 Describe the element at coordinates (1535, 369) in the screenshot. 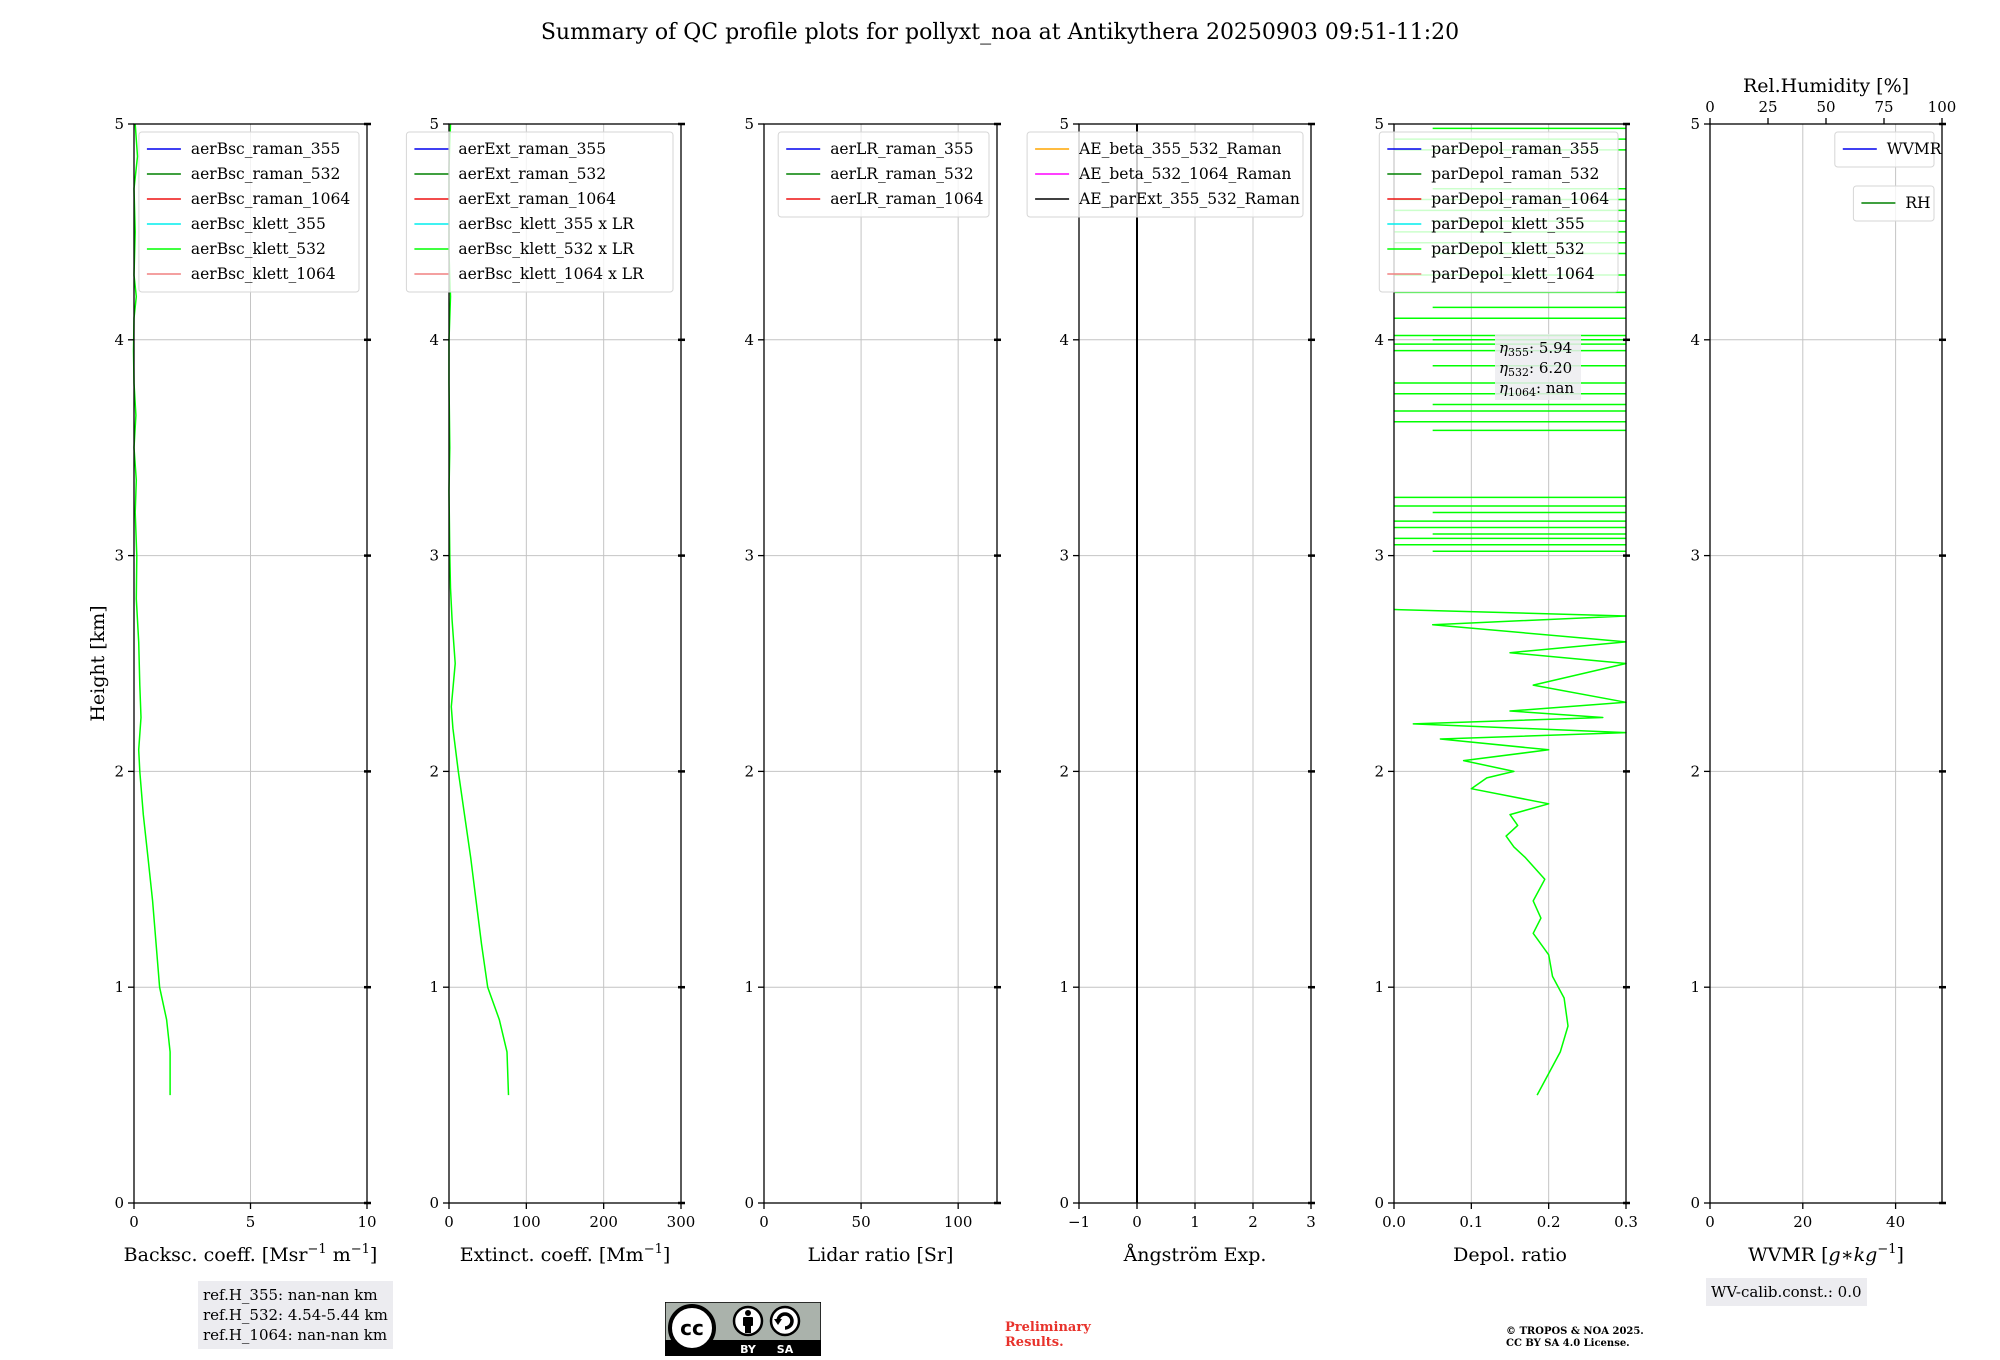

I see `eta-value-line: η532: 6.20` at that location.